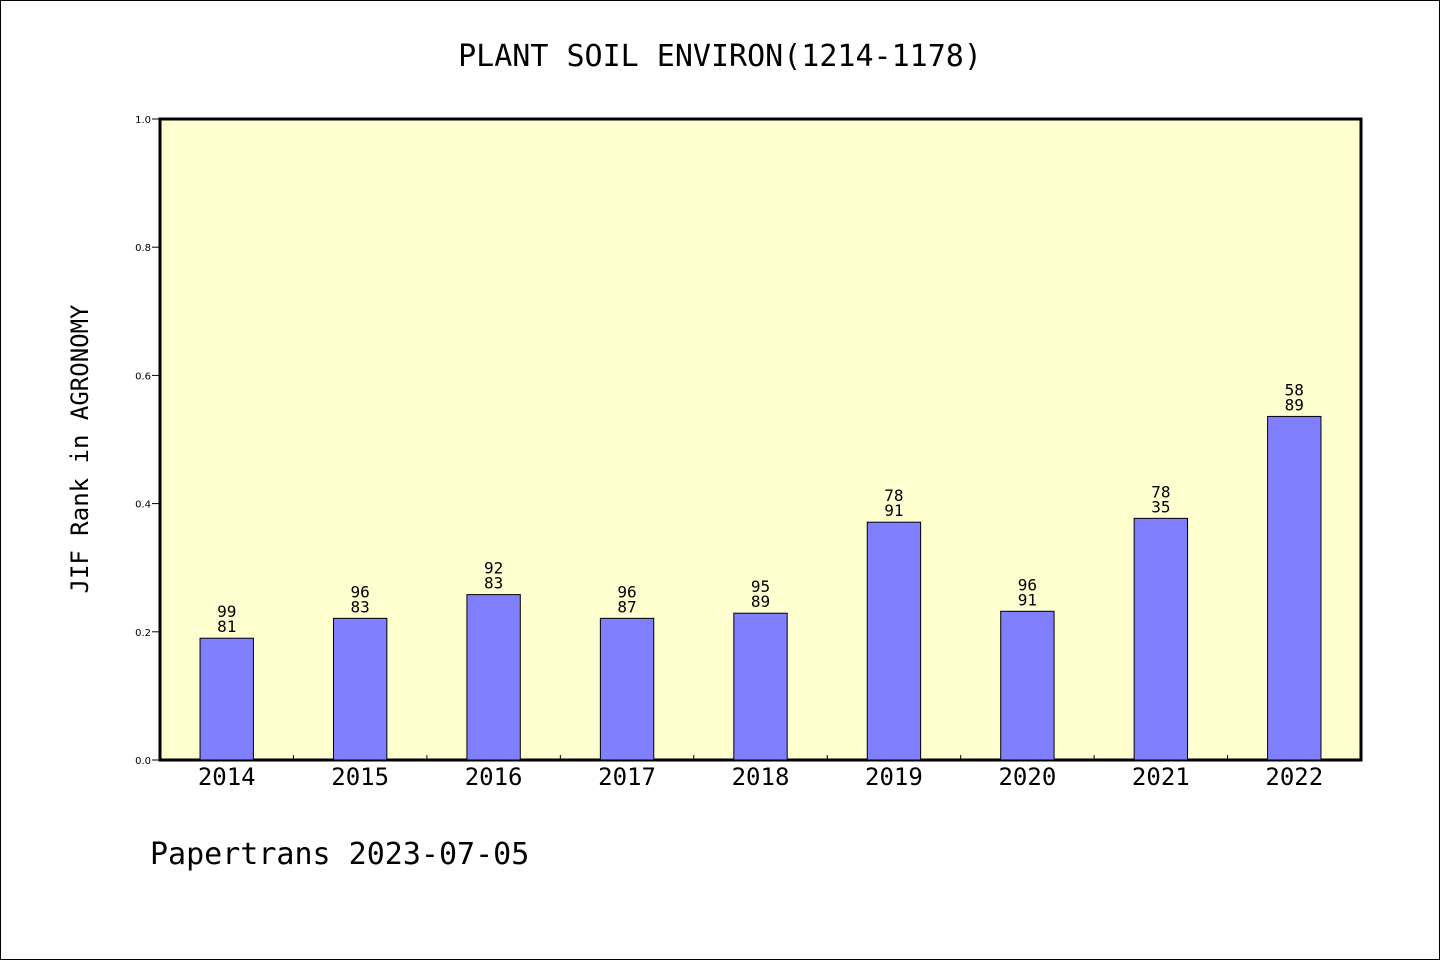  I want to click on bar-2021, so click(1161, 639).